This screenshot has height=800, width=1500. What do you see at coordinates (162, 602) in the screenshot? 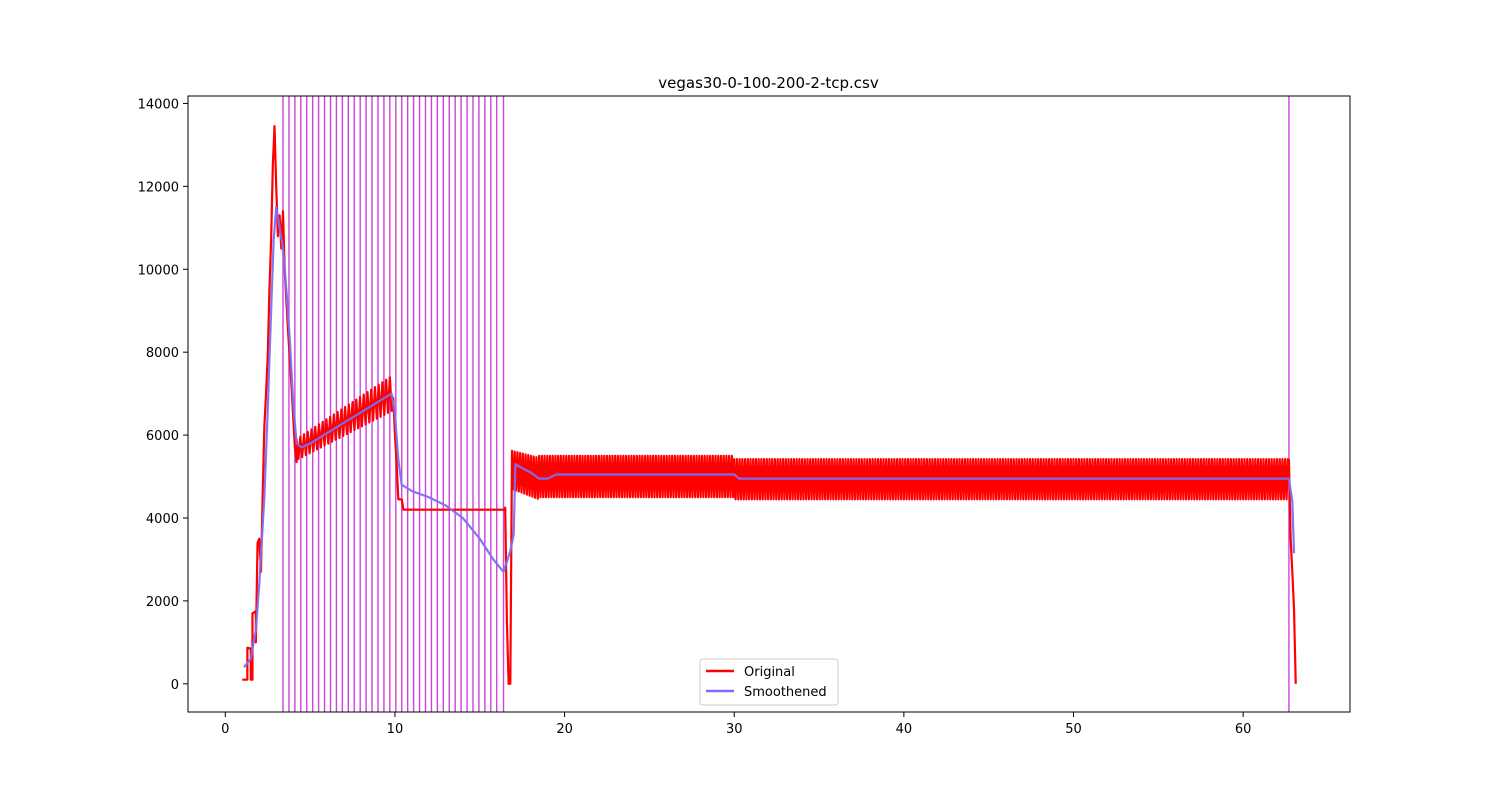
I see `y-tick-label: 2000` at bounding box center [162, 602].